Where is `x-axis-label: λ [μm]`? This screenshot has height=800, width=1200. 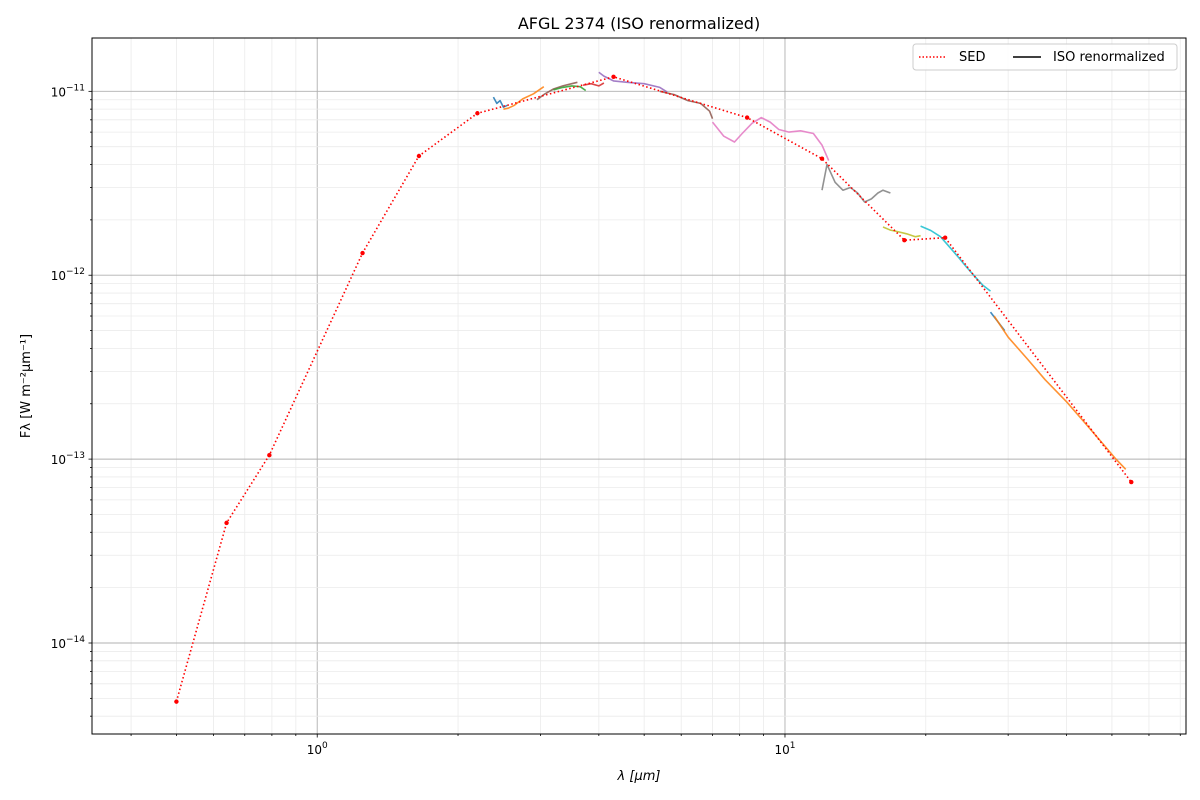
x-axis-label: λ [μm] is located at coordinates (639, 776).